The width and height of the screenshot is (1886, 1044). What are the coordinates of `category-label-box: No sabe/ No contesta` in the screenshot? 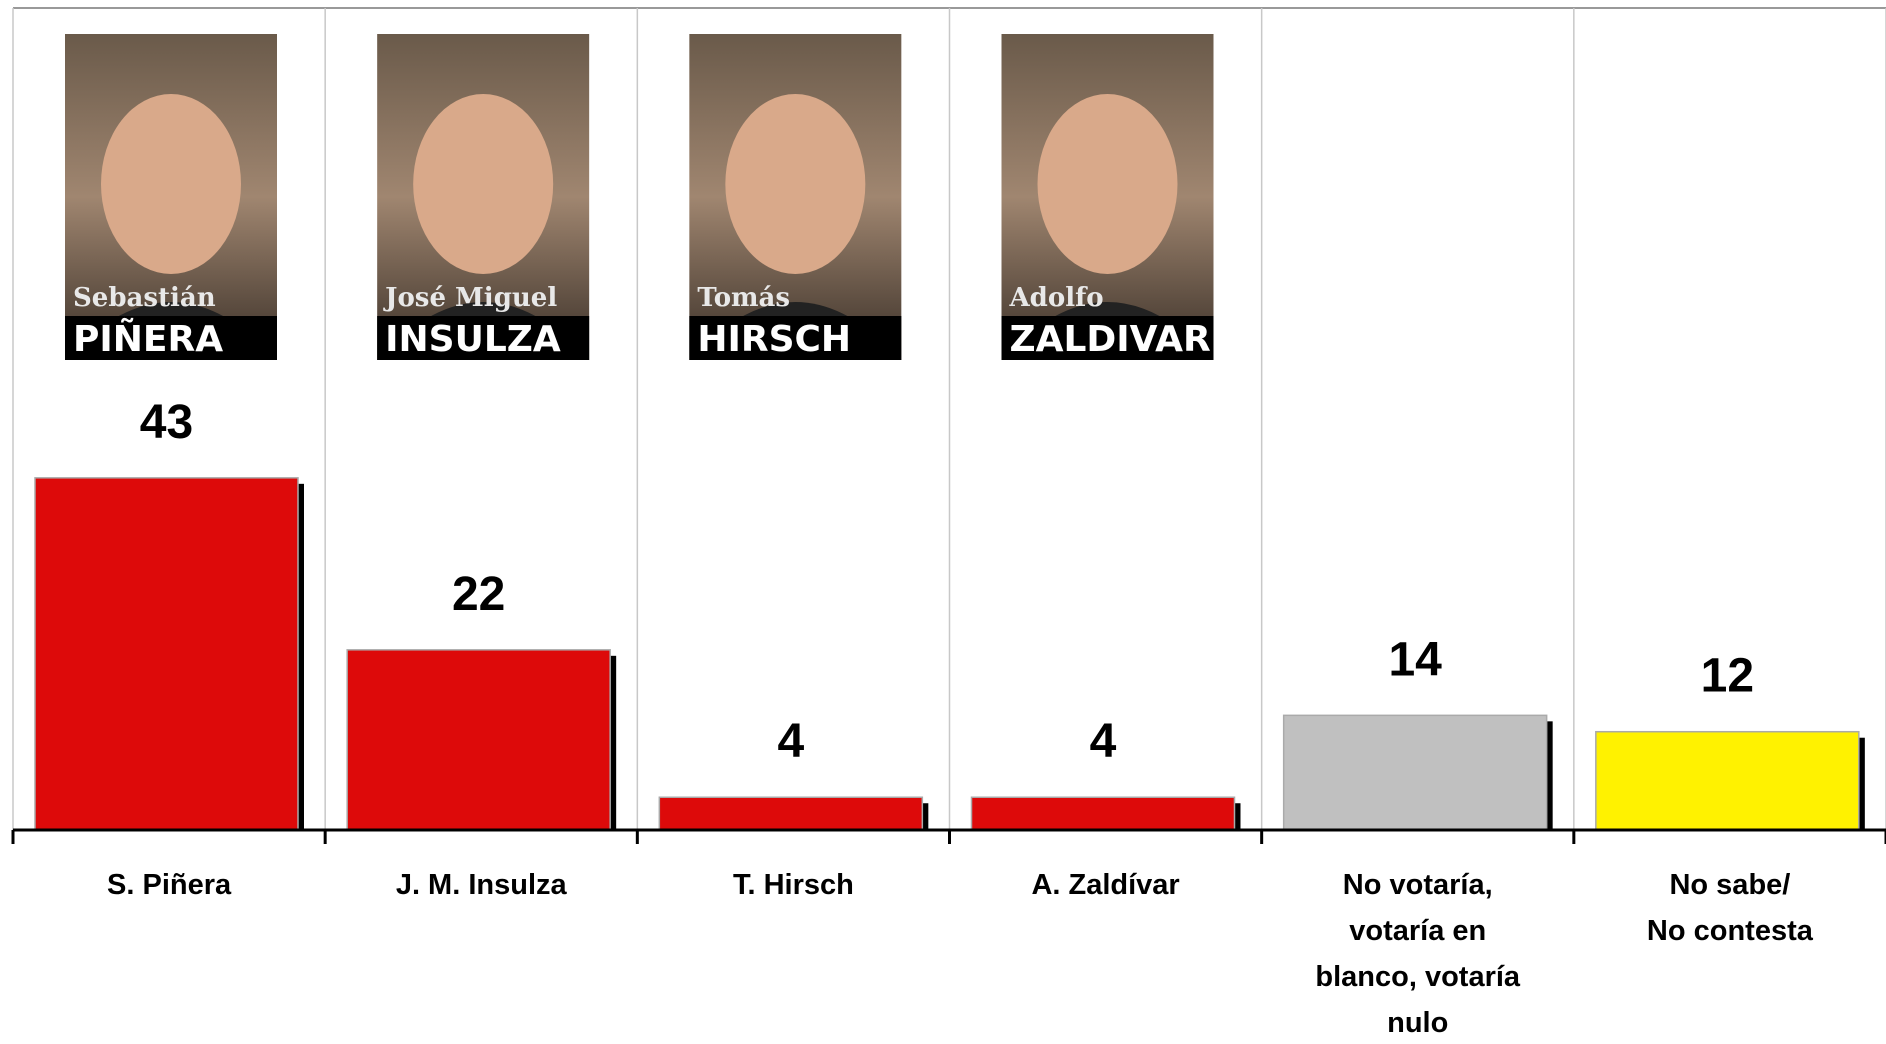 It's located at (1729, 908).